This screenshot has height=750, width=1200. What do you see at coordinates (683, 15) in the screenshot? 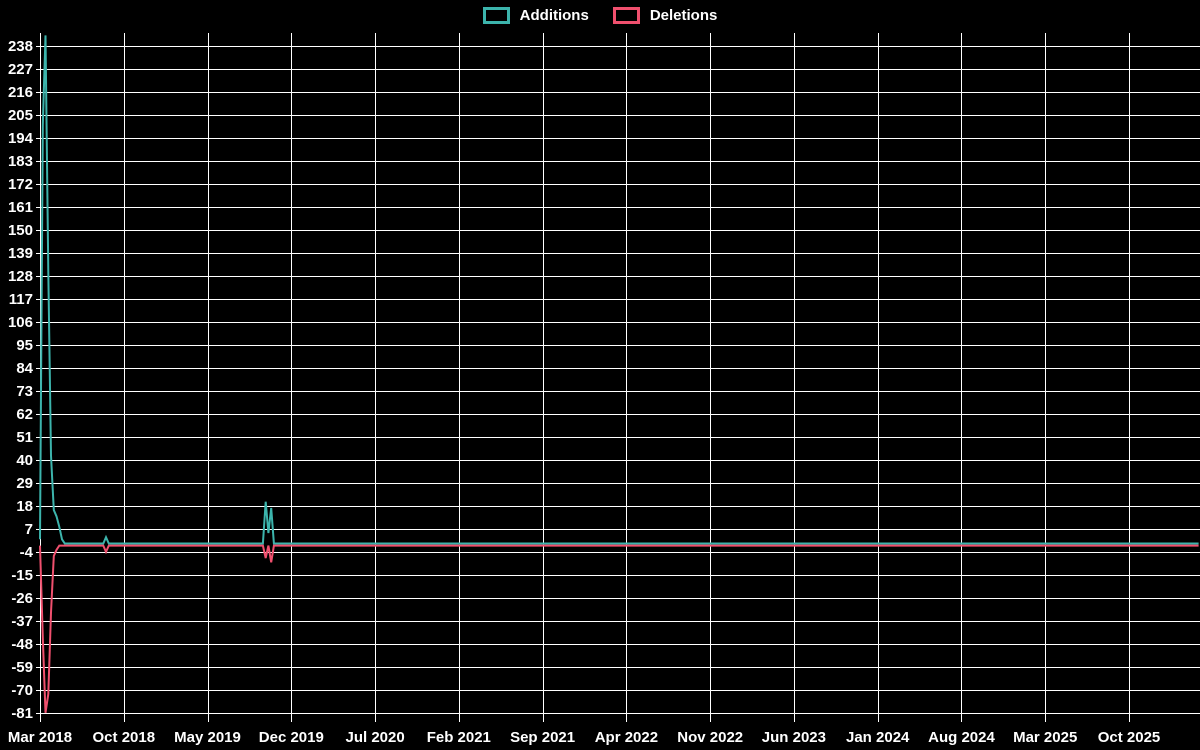
I see `deletions-legend-label: Deletions` at bounding box center [683, 15].